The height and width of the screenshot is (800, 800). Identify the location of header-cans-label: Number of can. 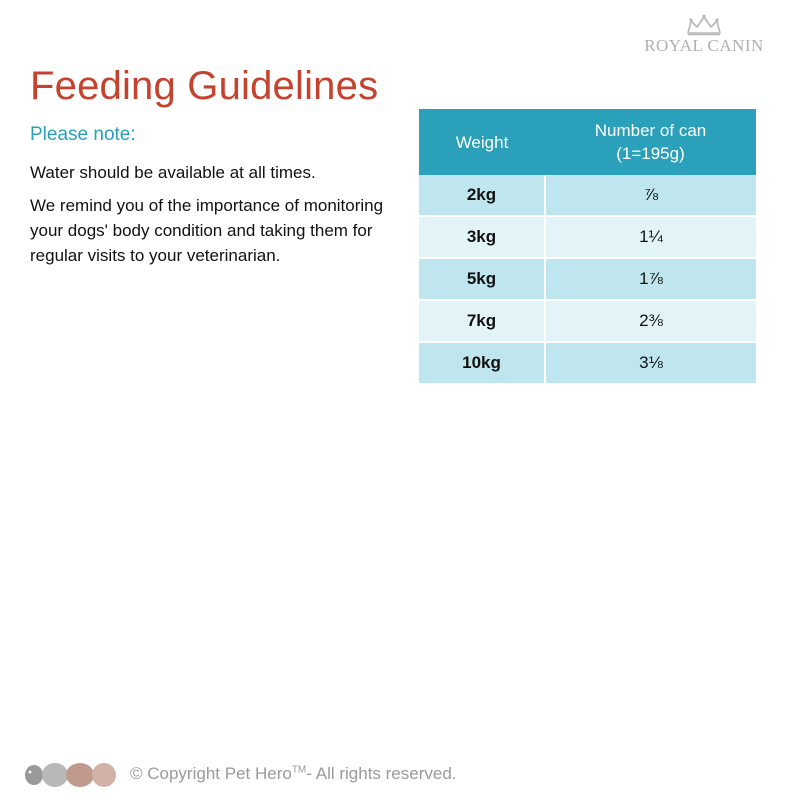
(650, 130).